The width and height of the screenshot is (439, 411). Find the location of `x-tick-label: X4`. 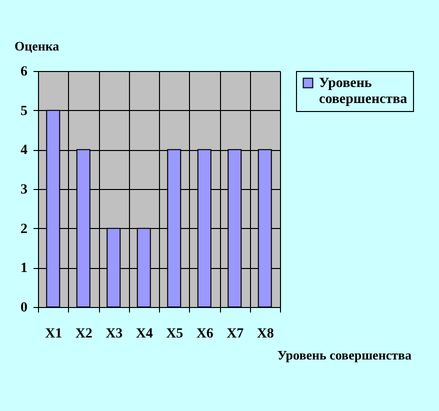

x-tick-label: X4 is located at coordinates (144, 334).